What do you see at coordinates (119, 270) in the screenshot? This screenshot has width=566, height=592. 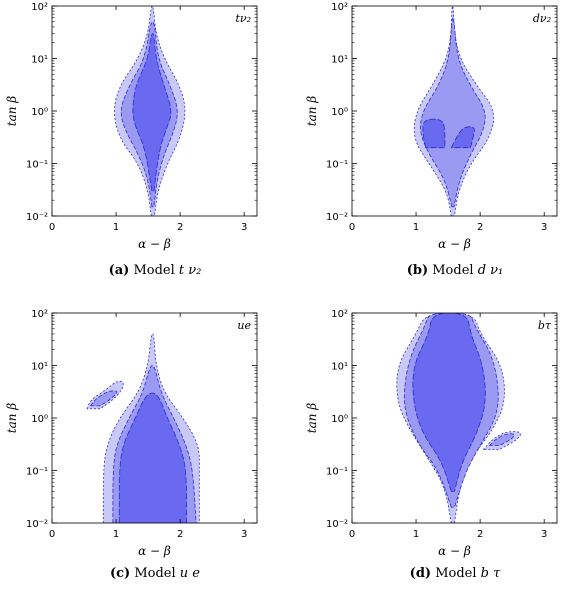 I see `caption-a-letter: (a)` at bounding box center [119, 270].